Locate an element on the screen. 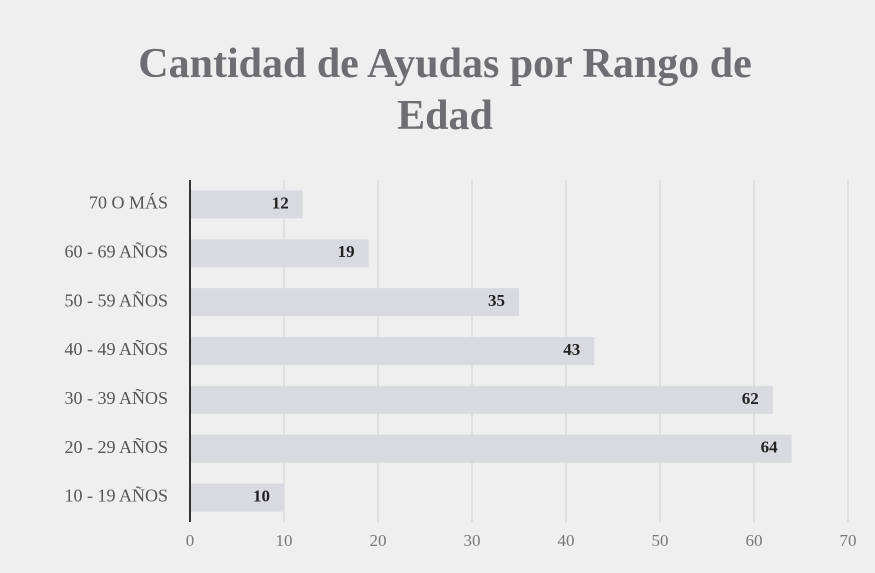 The image size is (875, 573). value-label: 35 is located at coordinates (496, 300).